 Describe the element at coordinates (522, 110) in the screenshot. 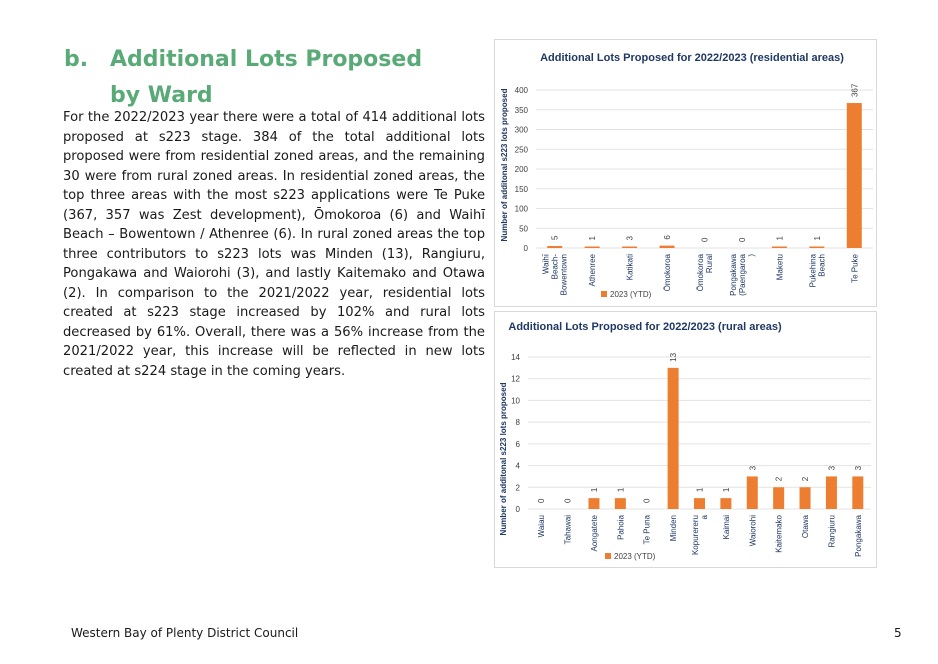

I see `y-tick-label: 350` at that location.